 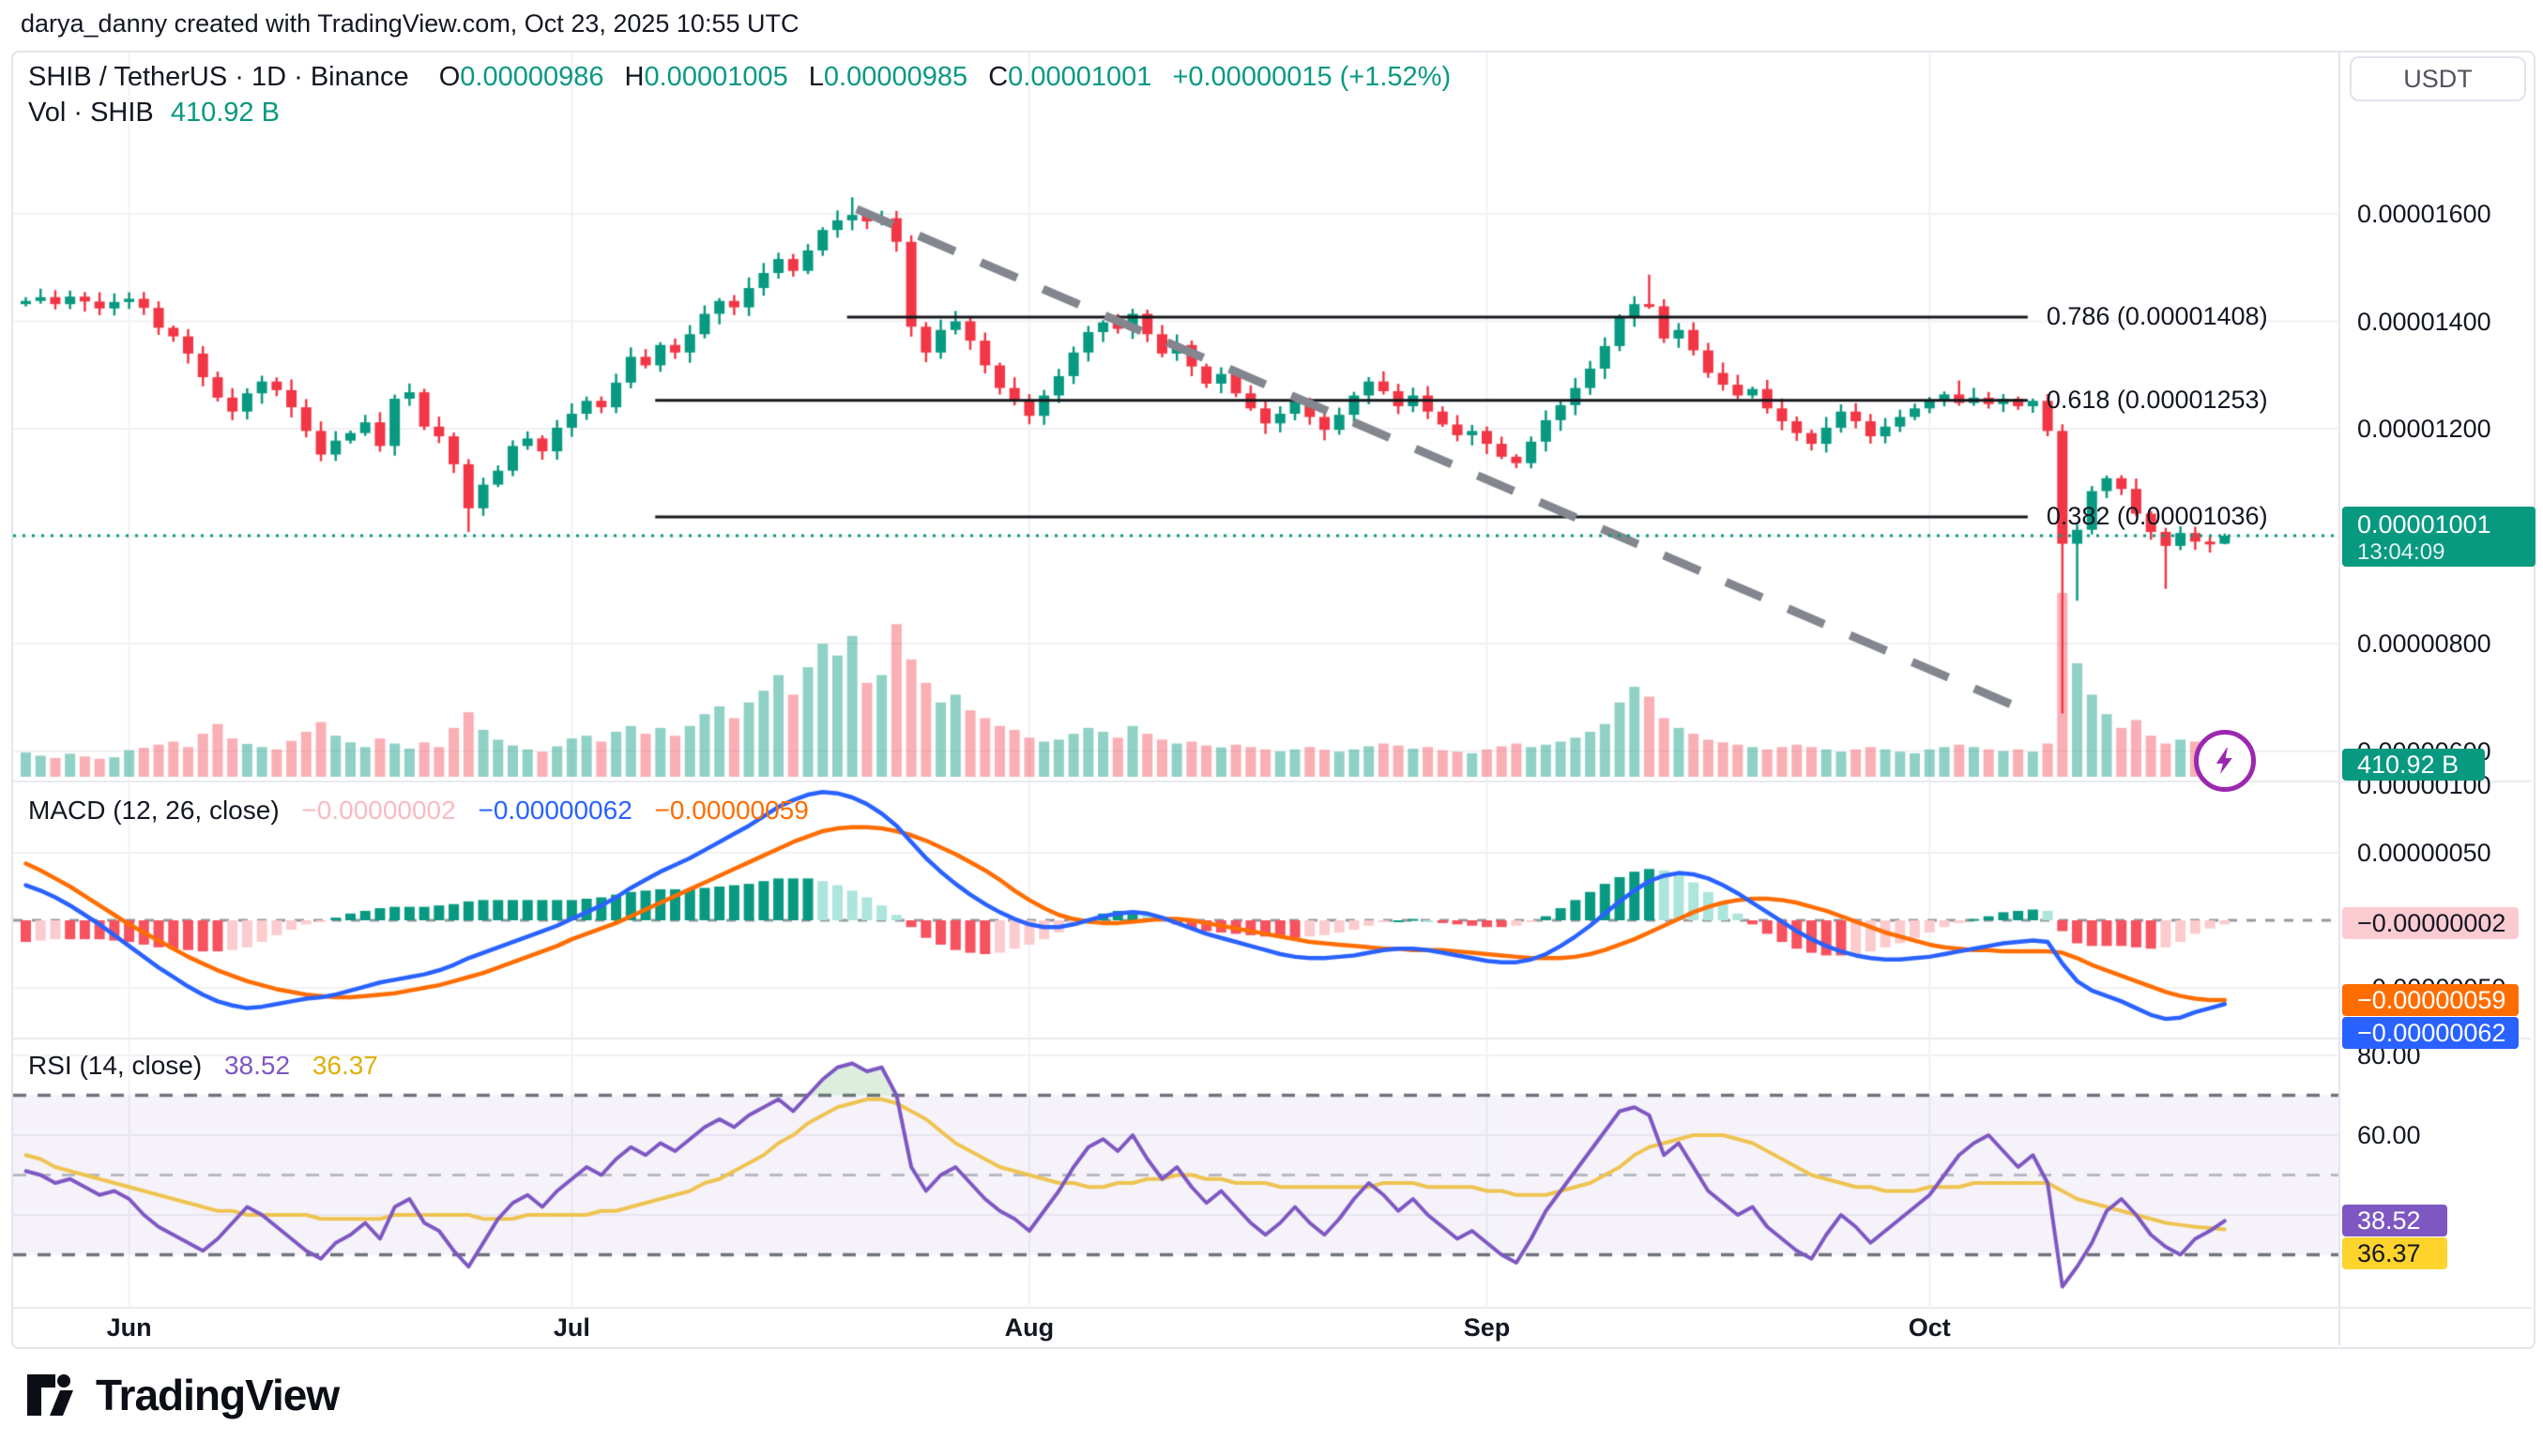 I want to click on pane-separator-rsi, so click(x=1271, y=1038).